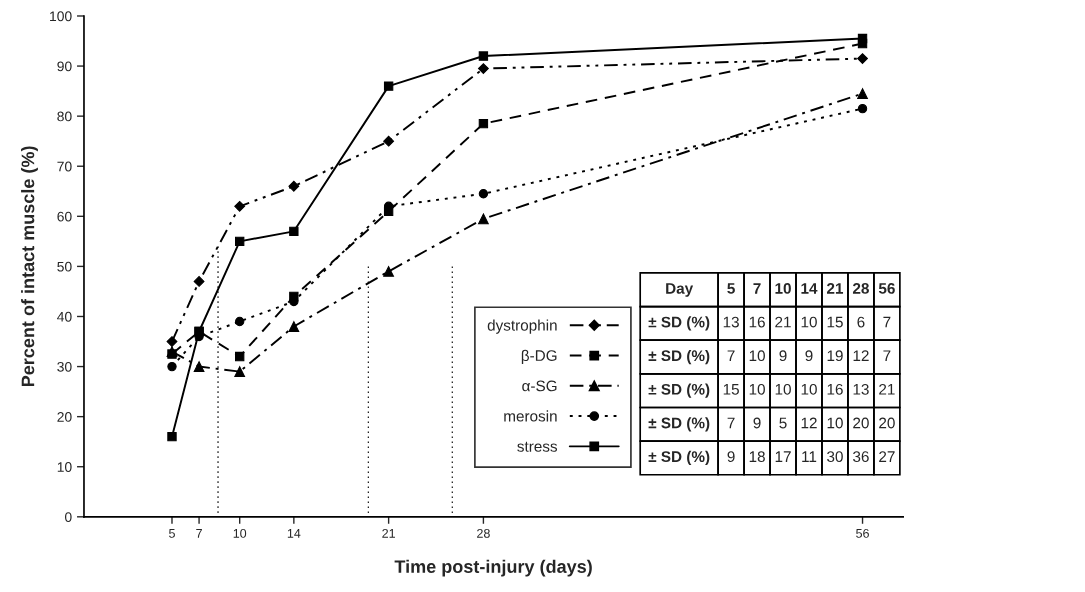  What do you see at coordinates (68, 517) in the screenshot?
I see `y-tick-label: 0` at bounding box center [68, 517].